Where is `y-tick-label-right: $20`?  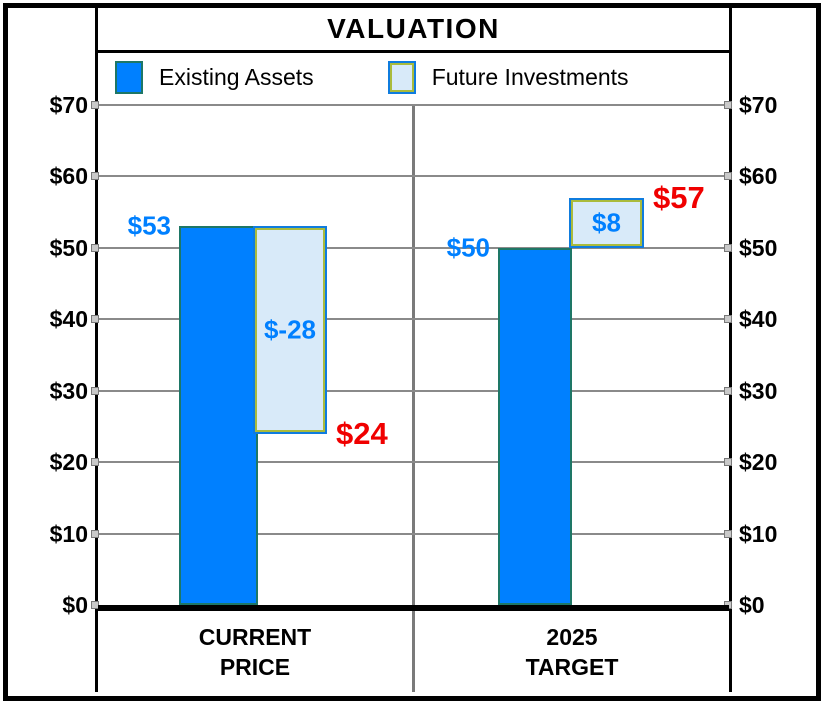
y-tick-label-right: $20 is located at coordinates (758, 462).